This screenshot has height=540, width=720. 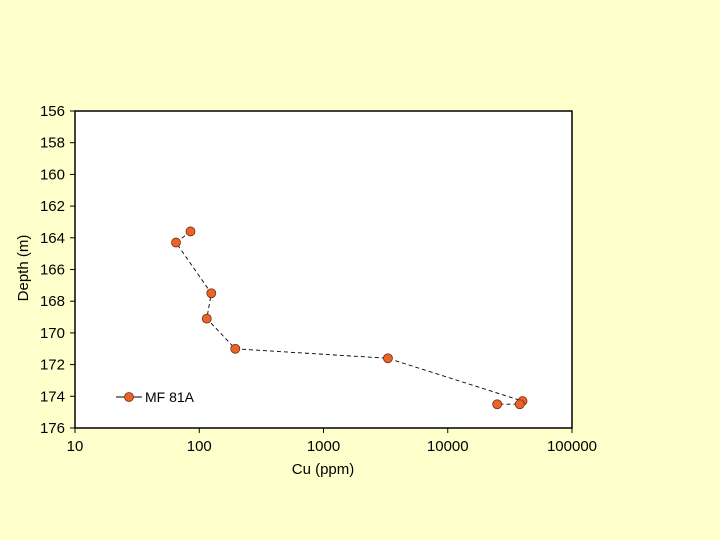 What do you see at coordinates (129, 397) in the screenshot?
I see `legend-marker` at bounding box center [129, 397].